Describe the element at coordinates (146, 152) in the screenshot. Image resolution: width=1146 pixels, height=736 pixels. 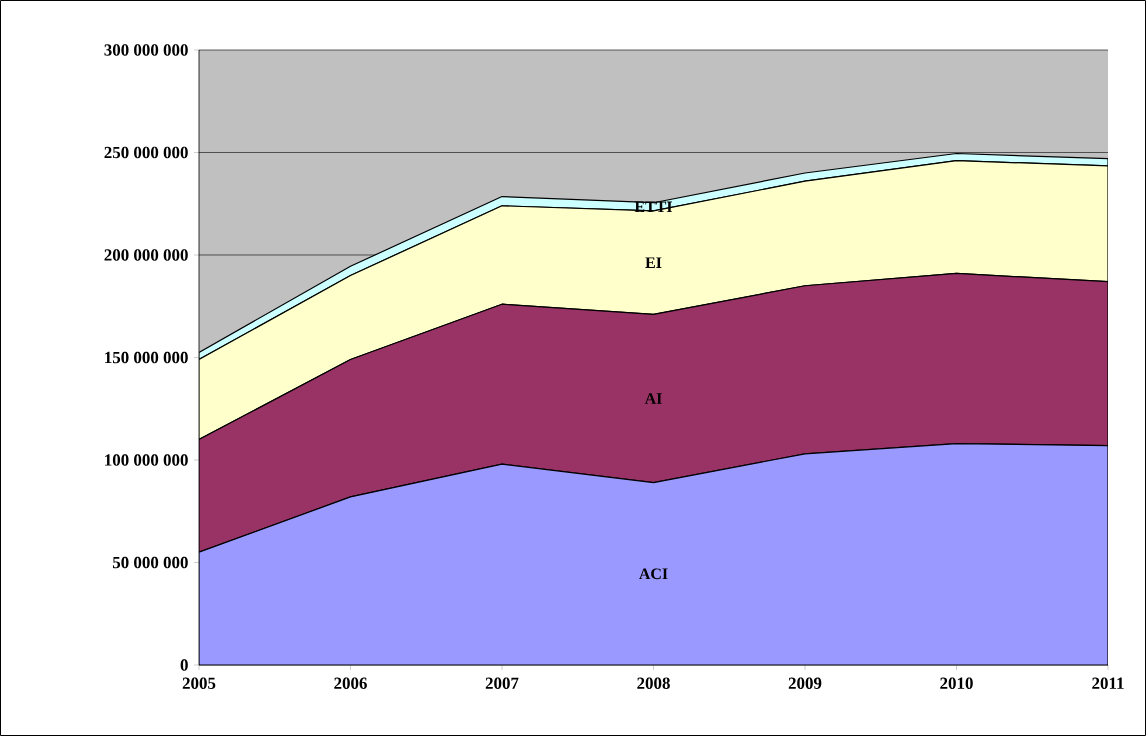
I see `y-tick-label: 250 000 000` at that location.